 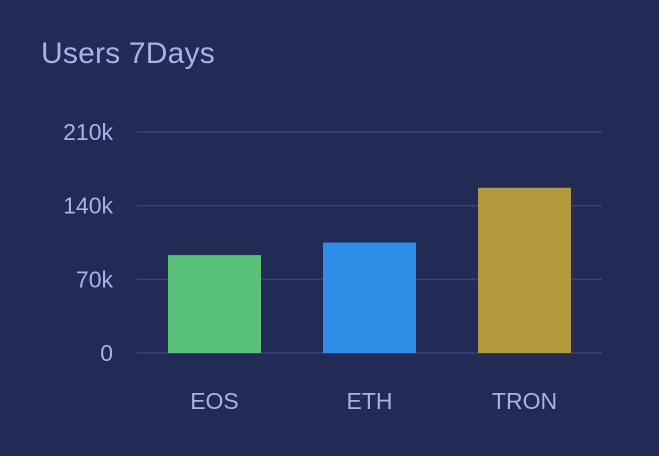 I want to click on chart-title: Users 7Days, so click(x=128, y=53).